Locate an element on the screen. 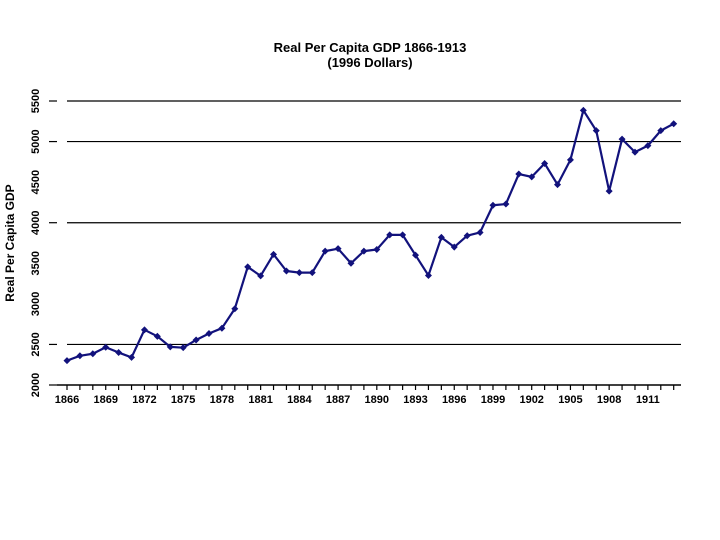 The width and height of the screenshot is (720, 540). y-axis-title: Real Per Capita GDP is located at coordinates (10, 242).